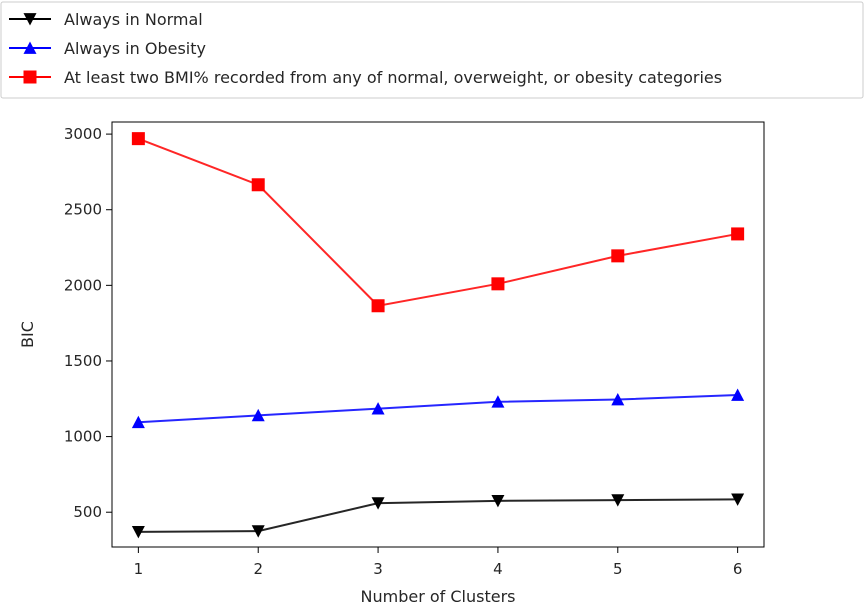  What do you see at coordinates (738, 569) in the screenshot?
I see `x-tick-label: 6` at bounding box center [738, 569].